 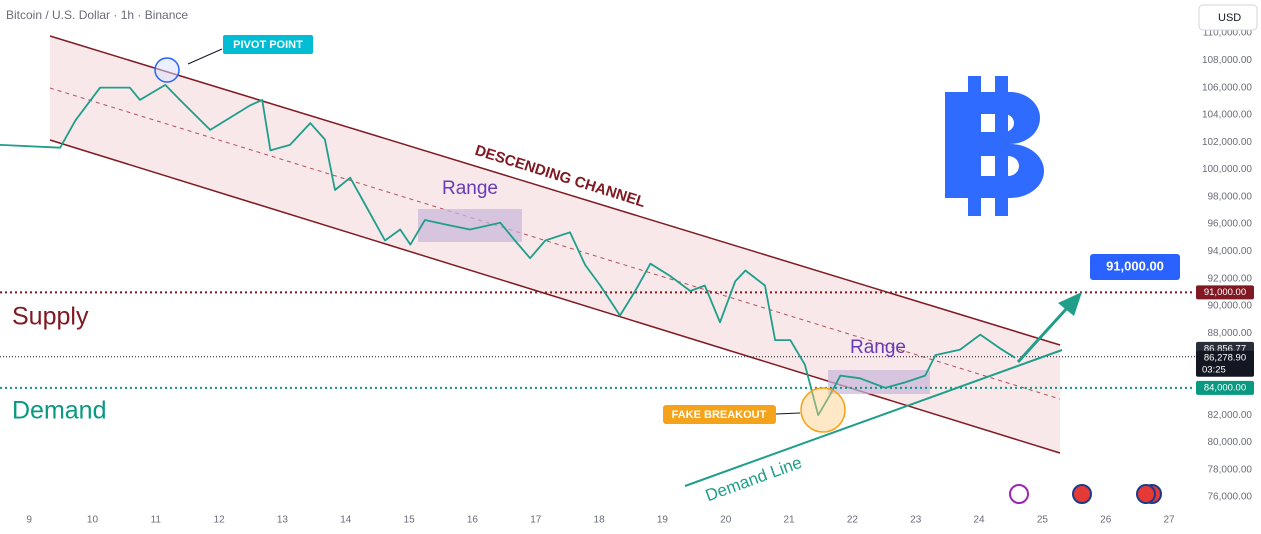 I want to click on currency-label: USD, so click(x=1229, y=18).